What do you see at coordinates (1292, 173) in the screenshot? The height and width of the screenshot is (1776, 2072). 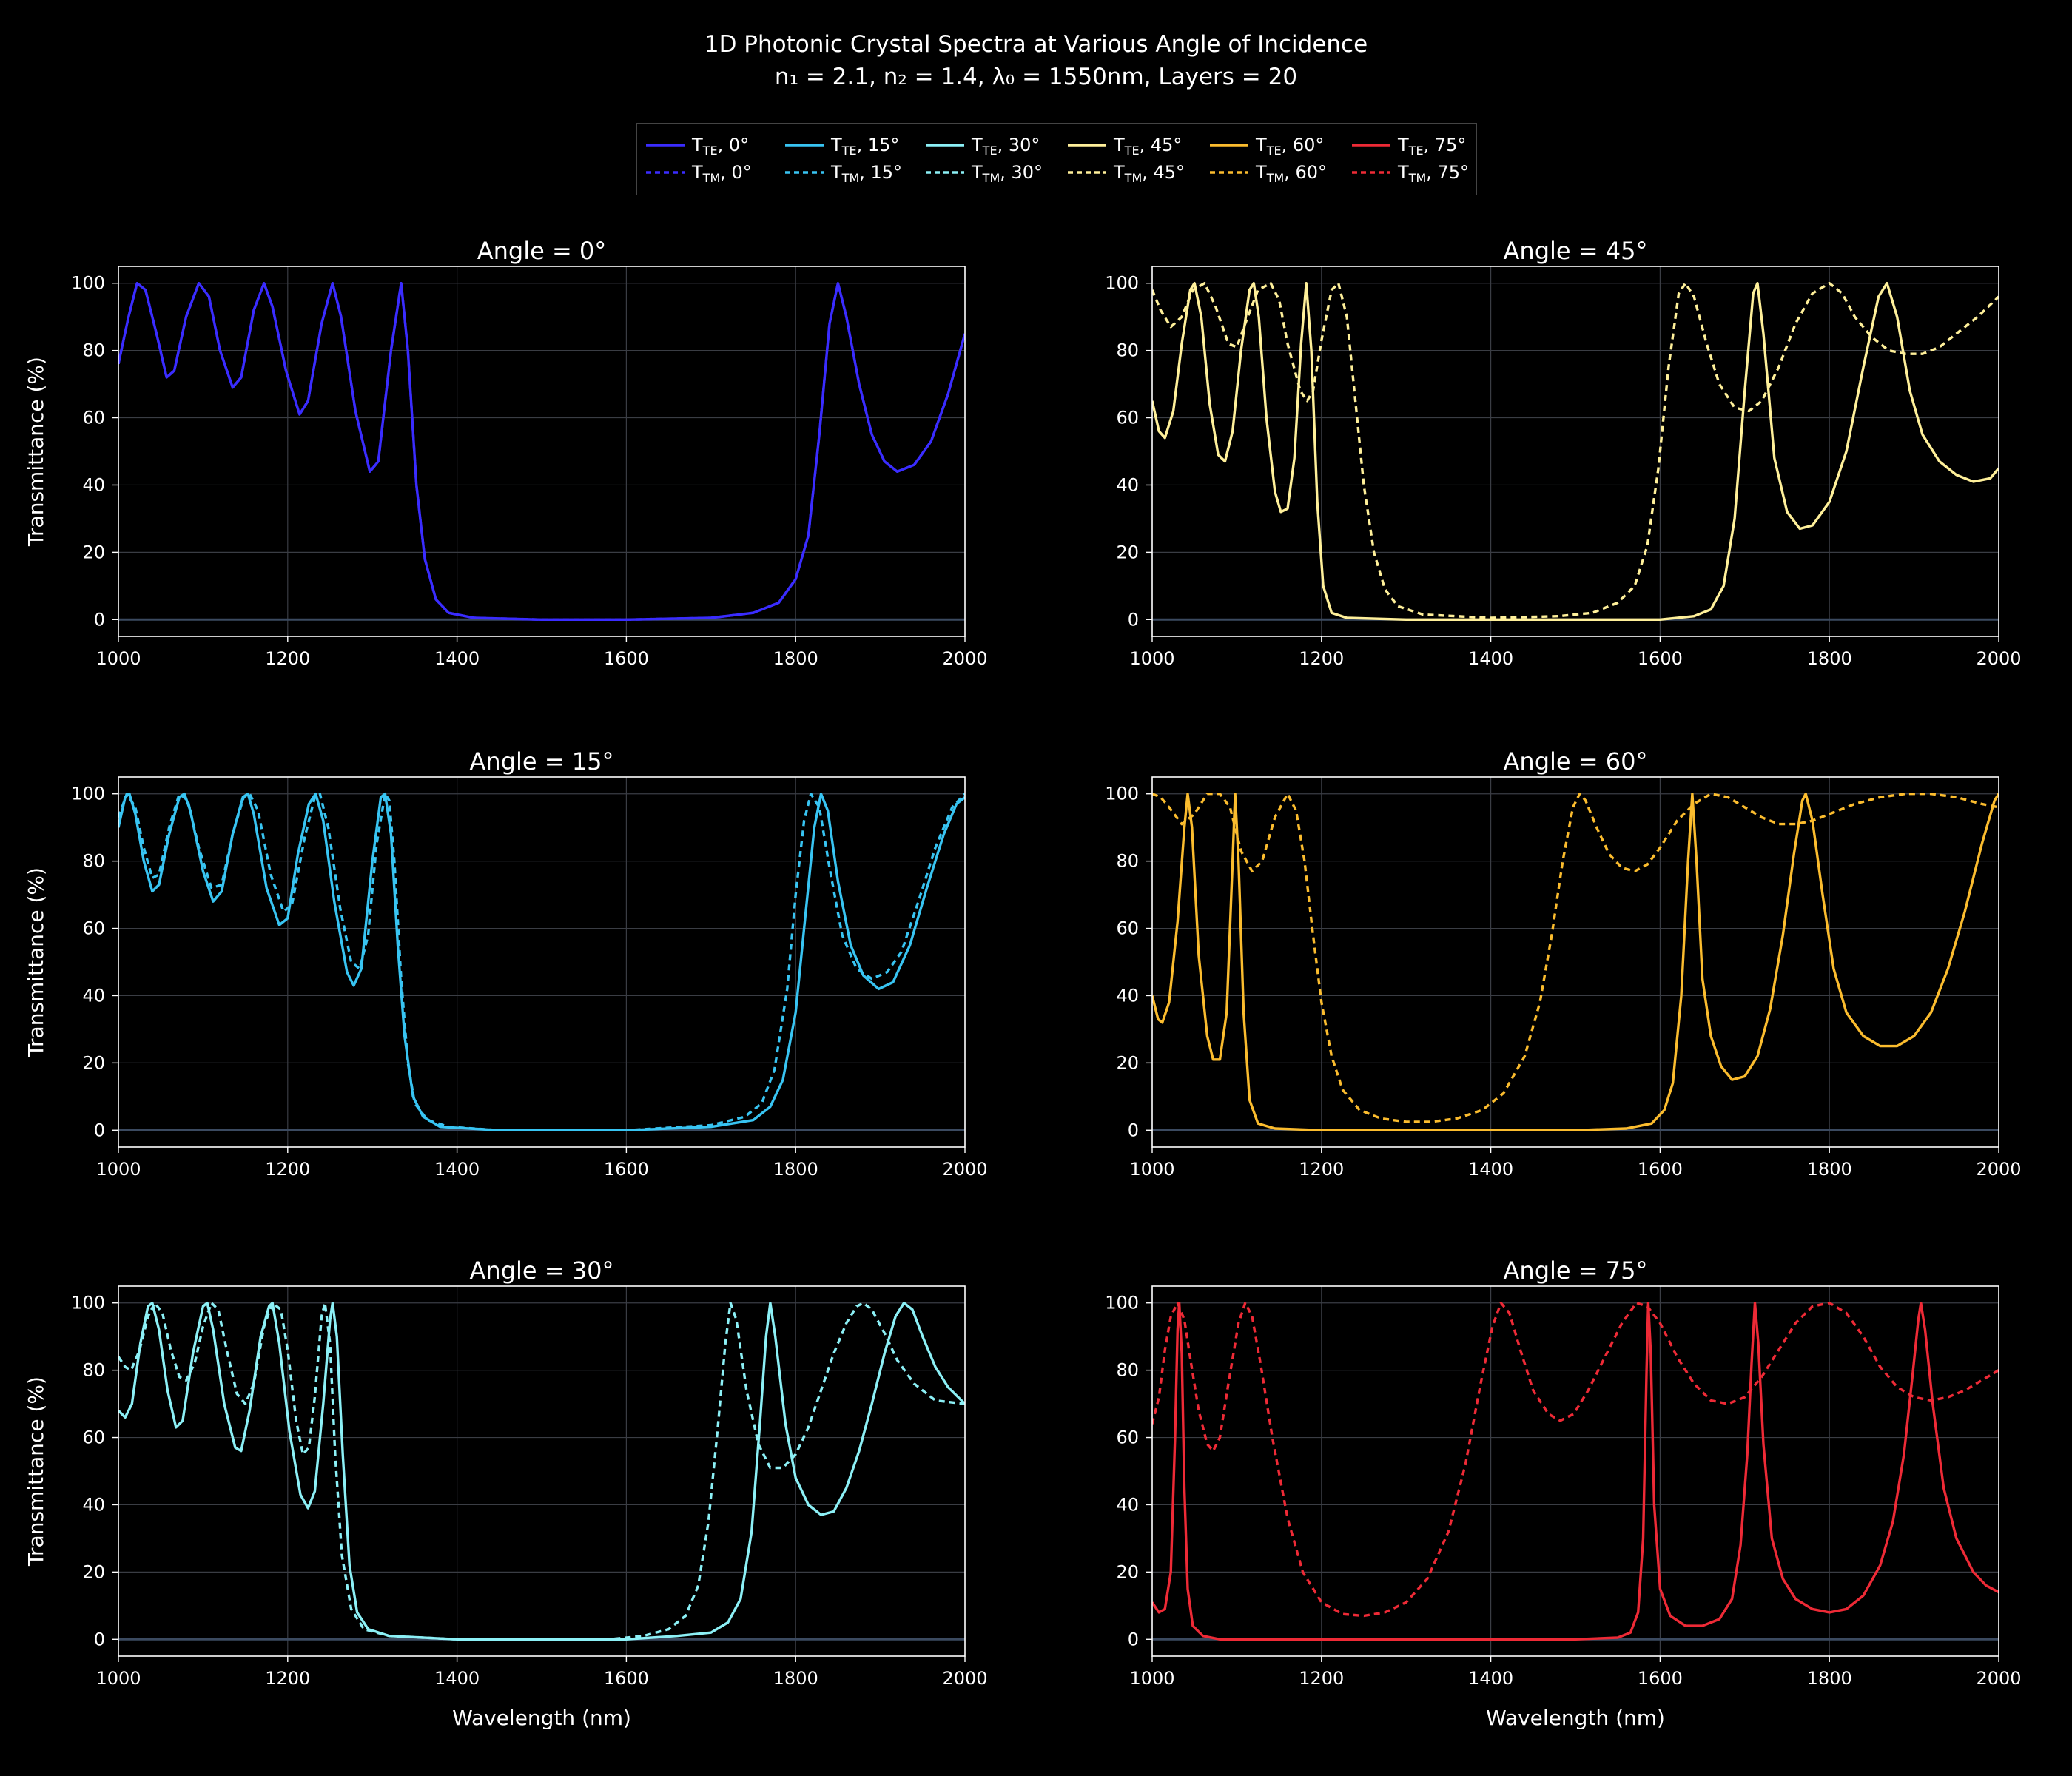 I see `legend-label: TTM, 60°` at bounding box center [1292, 173].